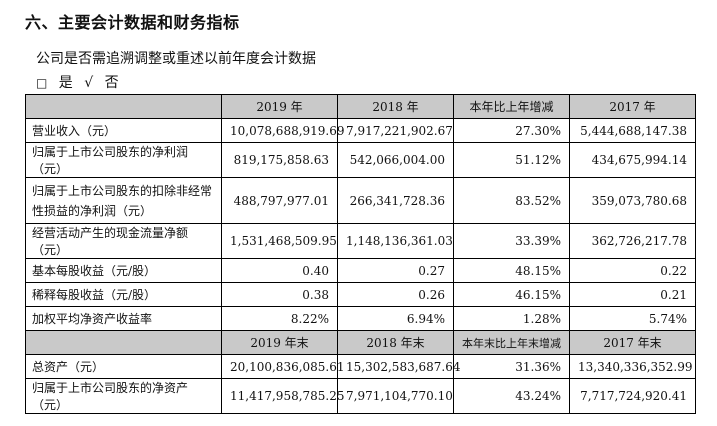 The height and width of the screenshot is (426, 717). Describe the element at coordinates (632, 270) in the screenshot. I see `value-cell: 0.22` at that location.